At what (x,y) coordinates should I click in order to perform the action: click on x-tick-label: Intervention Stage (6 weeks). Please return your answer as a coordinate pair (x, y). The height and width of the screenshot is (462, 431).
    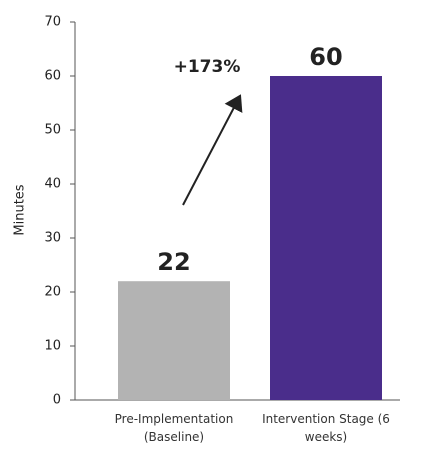
    Looking at the image, I should click on (326, 428).